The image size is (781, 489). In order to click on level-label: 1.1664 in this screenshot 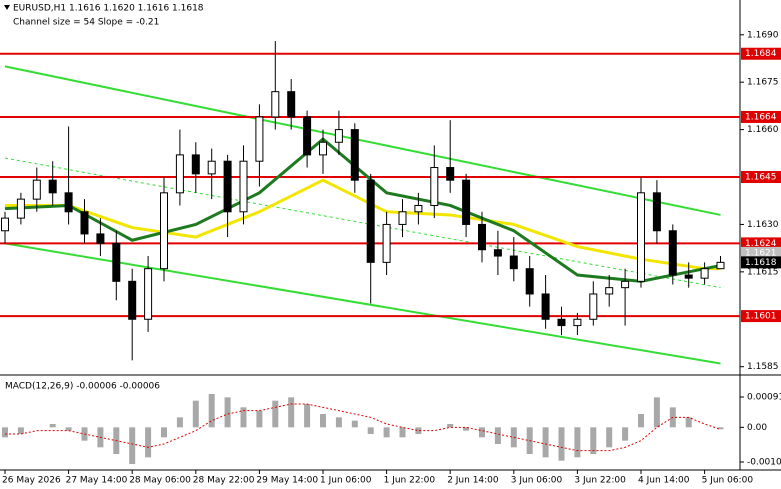, I will do `click(761, 117)`.